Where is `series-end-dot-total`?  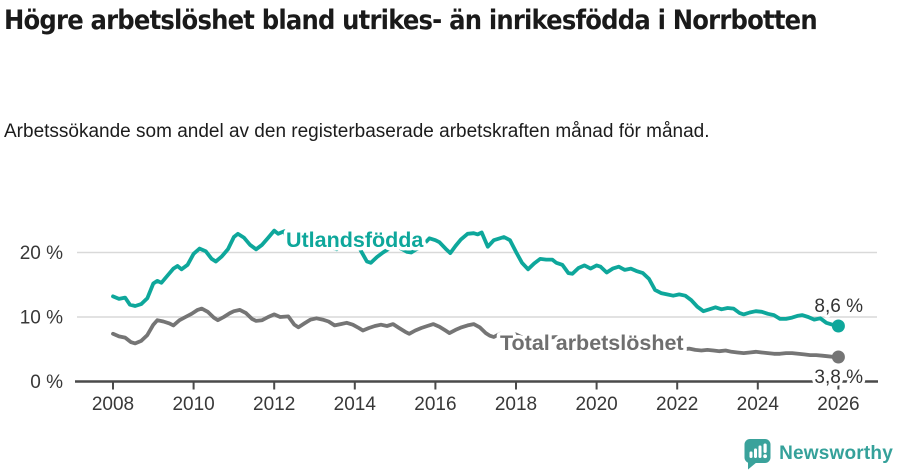 series-end-dot-total is located at coordinates (838, 357).